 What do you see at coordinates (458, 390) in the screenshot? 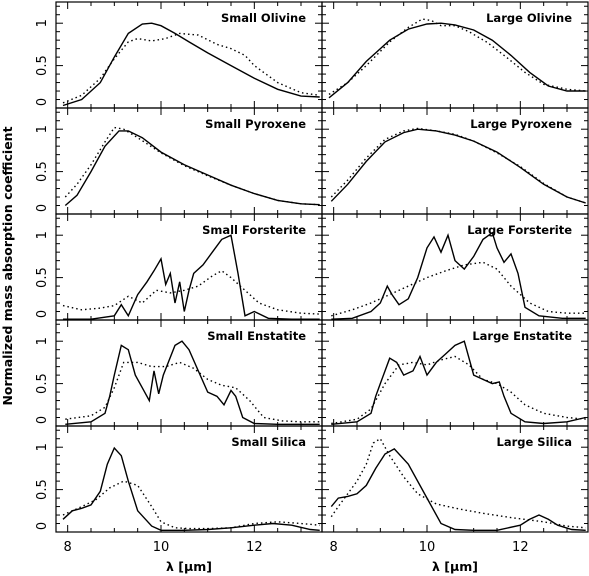
I see `large-enstatite-dotted-curve` at bounding box center [458, 390].